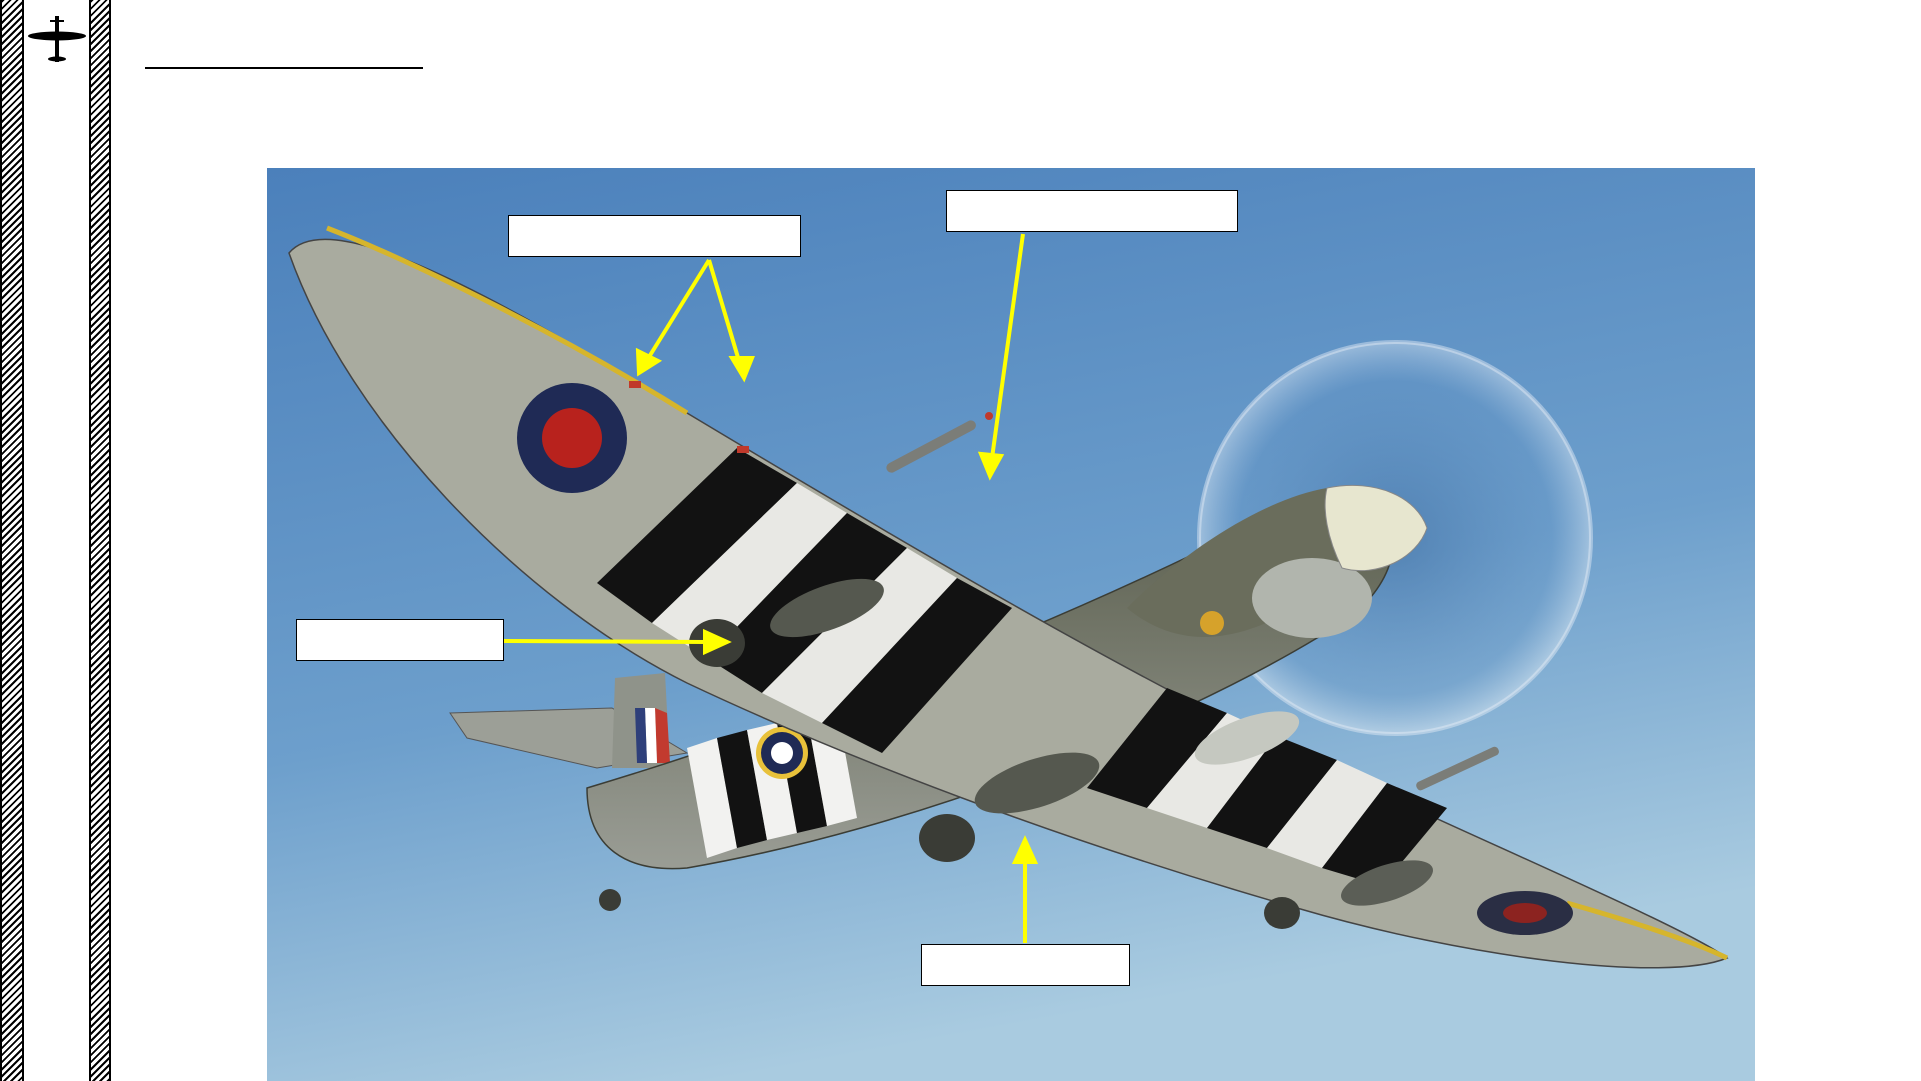 Image resolution: width=1921 pixels, height=1081 pixels. Describe the element at coordinates (12, 540) in the screenshot. I see `left-hatched-rail` at that location.